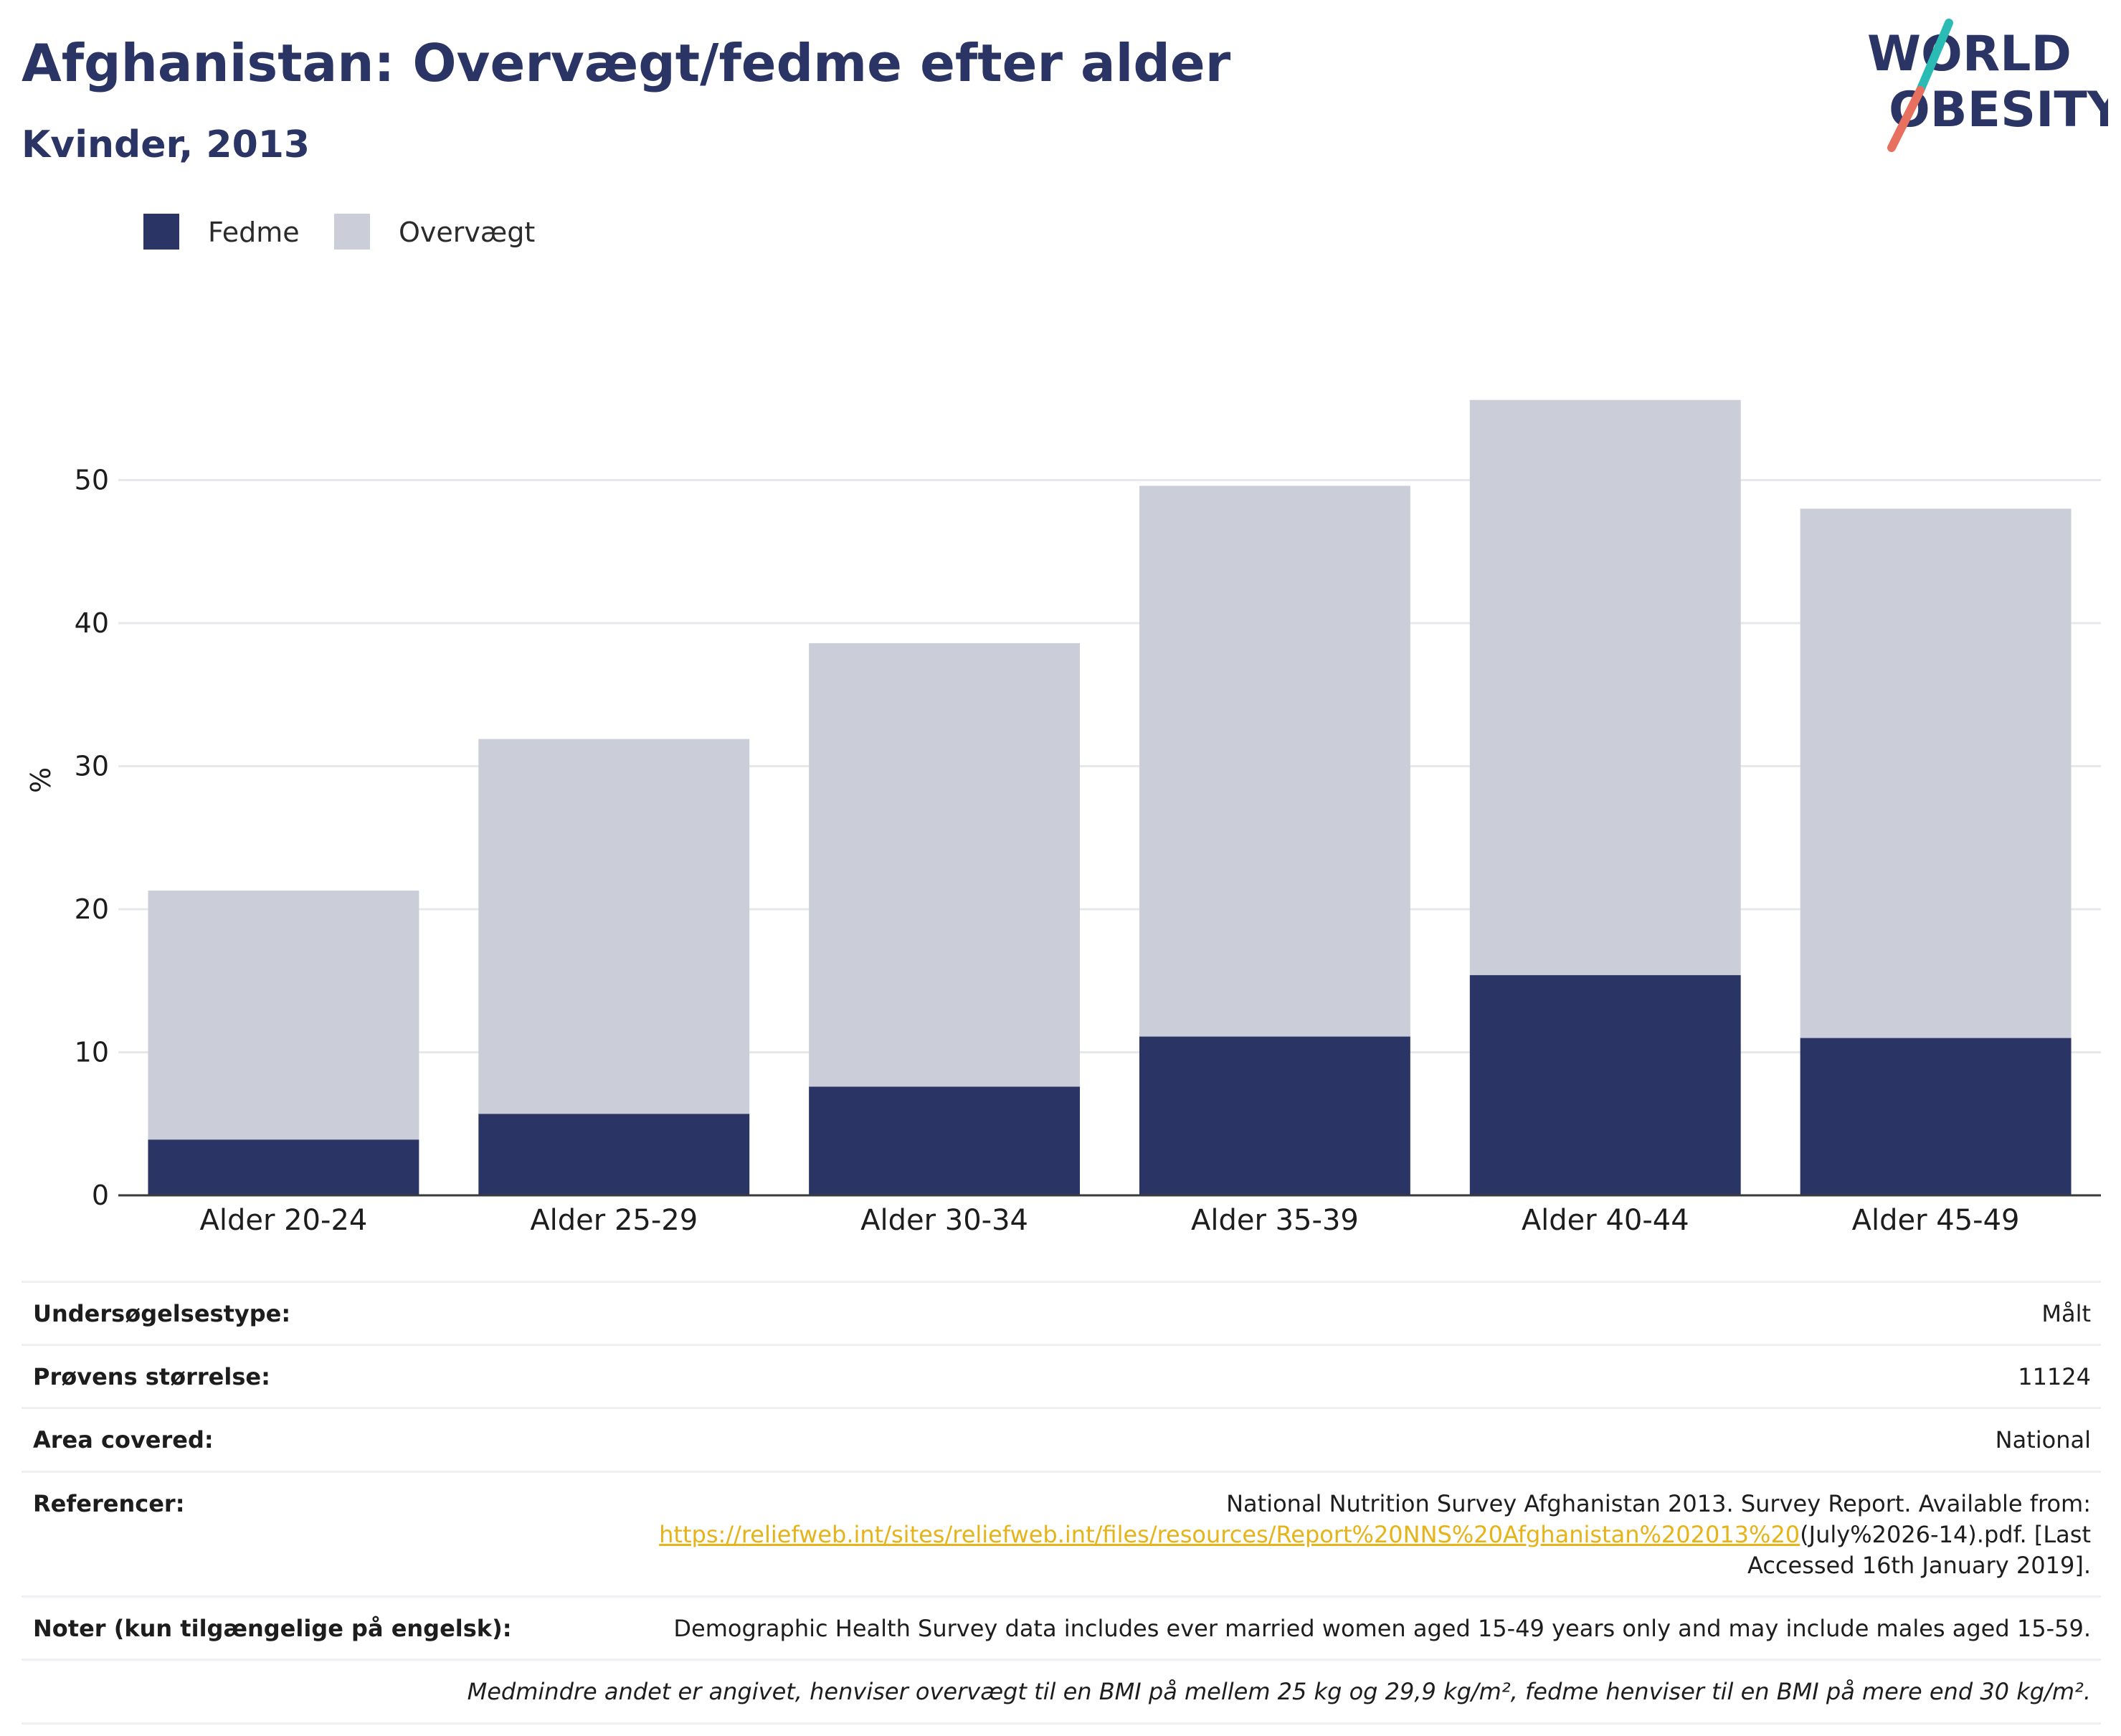 Image resolution: width=2121 pixels, height=1736 pixels. What do you see at coordinates (1969, 54) in the screenshot?
I see `logo-text-world: WORLD` at bounding box center [1969, 54].